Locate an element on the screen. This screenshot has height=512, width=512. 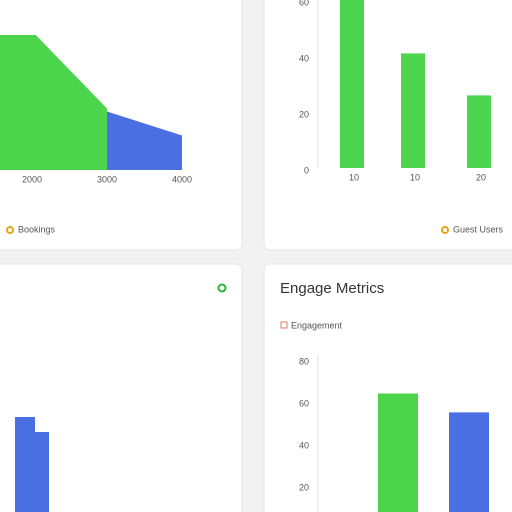
status-icon is located at coordinates (222, 288).